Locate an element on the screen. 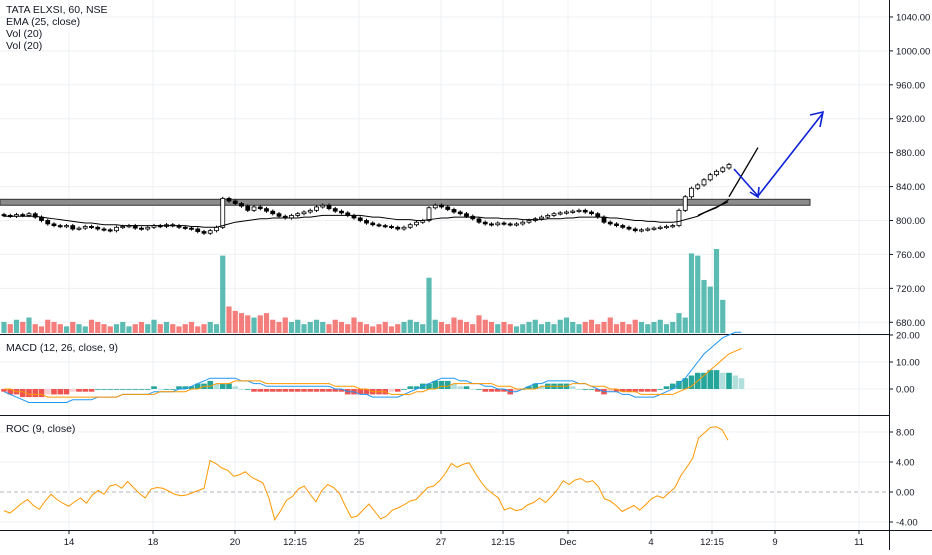  arrowhead-up is located at coordinates (817, 119).